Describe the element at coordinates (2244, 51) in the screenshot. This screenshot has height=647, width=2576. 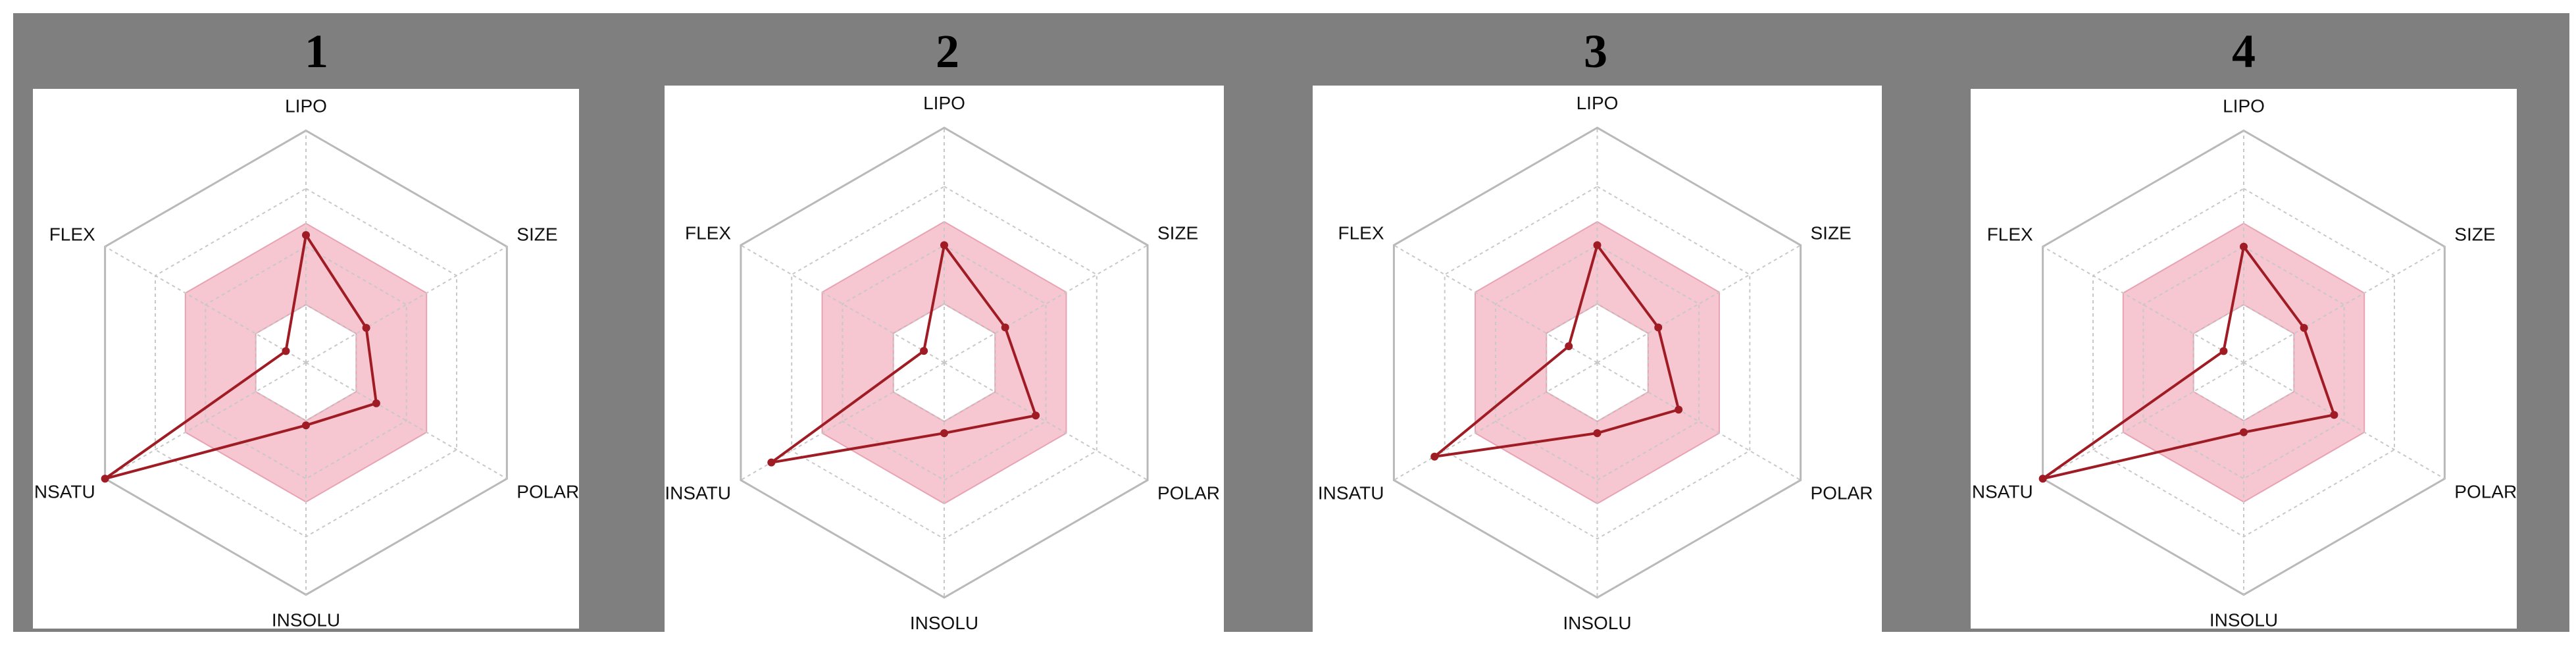
I see `panel-title-4: 4` at that location.